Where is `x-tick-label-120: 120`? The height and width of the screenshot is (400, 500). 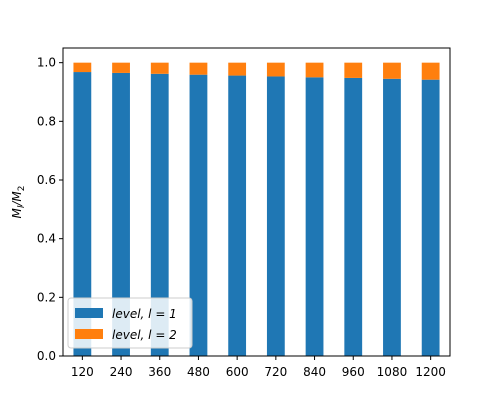
x-tick-label-120: 120 is located at coordinates (82, 372).